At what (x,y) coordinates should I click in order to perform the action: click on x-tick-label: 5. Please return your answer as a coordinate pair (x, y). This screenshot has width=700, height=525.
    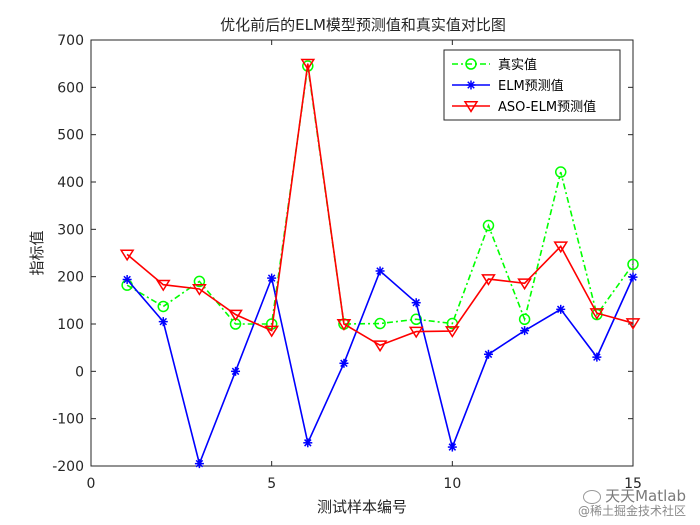
    Looking at the image, I should click on (271, 484).